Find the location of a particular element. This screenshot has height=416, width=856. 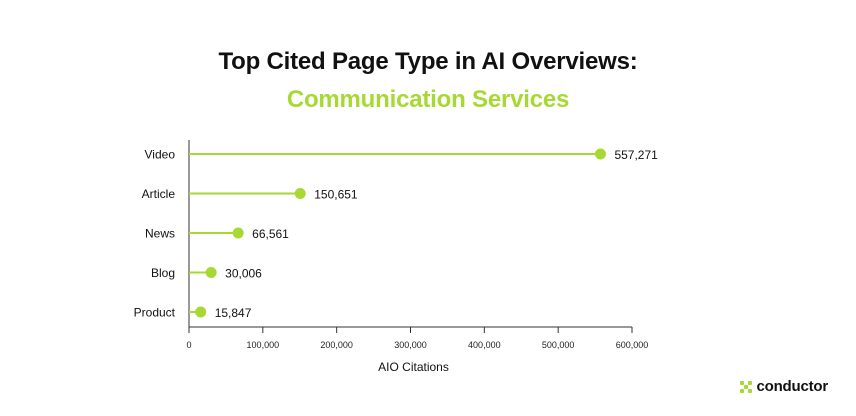

chart-title: Top Cited Page Type in AI Overviews: is located at coordinates (428, 61).